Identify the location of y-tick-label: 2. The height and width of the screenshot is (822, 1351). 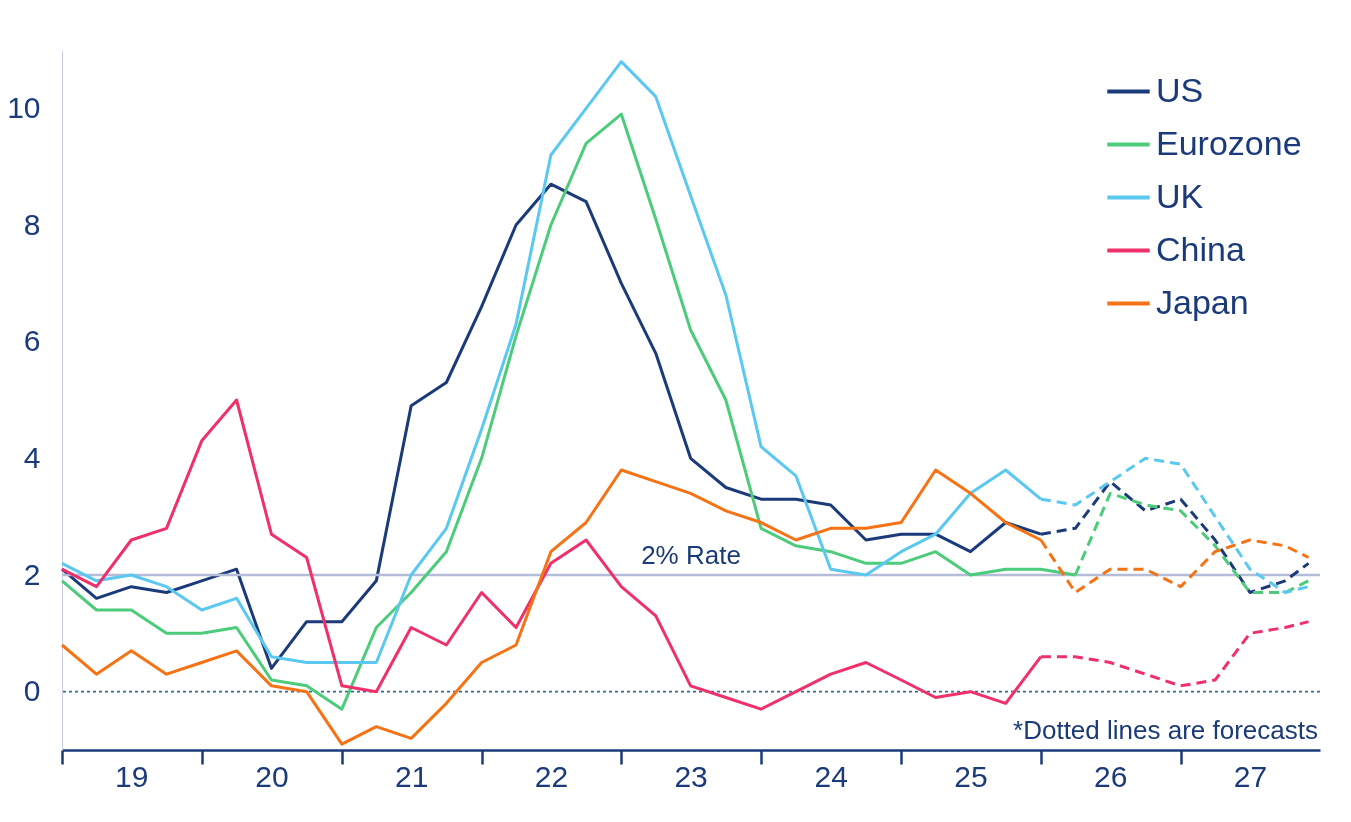
(32, 574).